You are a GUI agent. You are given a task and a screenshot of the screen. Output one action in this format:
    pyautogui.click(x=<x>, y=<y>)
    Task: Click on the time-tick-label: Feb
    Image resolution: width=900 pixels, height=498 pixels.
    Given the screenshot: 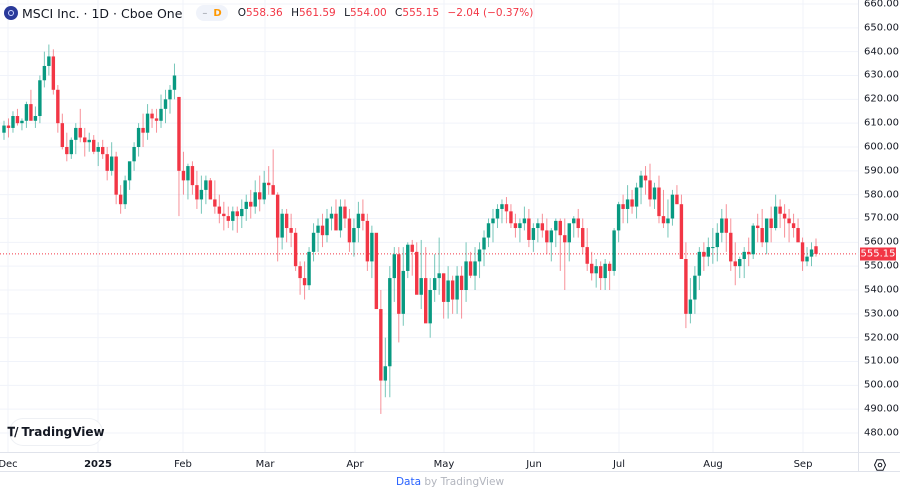 What is the action you would take?
    pyautogui.click(x=183, y=464)
    